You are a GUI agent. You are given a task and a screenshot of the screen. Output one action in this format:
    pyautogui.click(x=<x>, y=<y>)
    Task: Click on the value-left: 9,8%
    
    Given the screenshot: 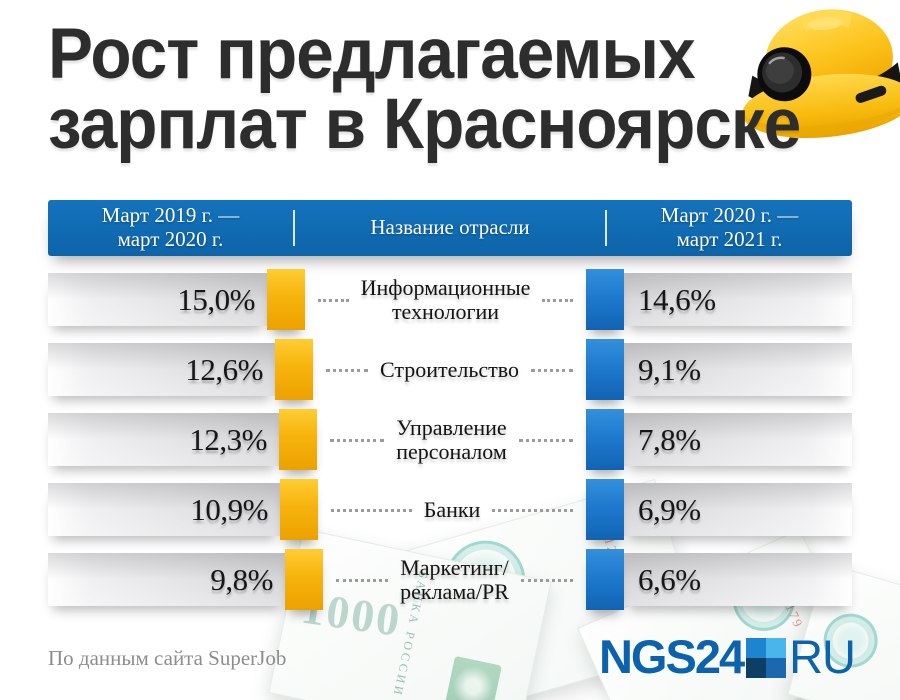 What is the action you would take?
    pyautogui.click(x=241, y=579)
    